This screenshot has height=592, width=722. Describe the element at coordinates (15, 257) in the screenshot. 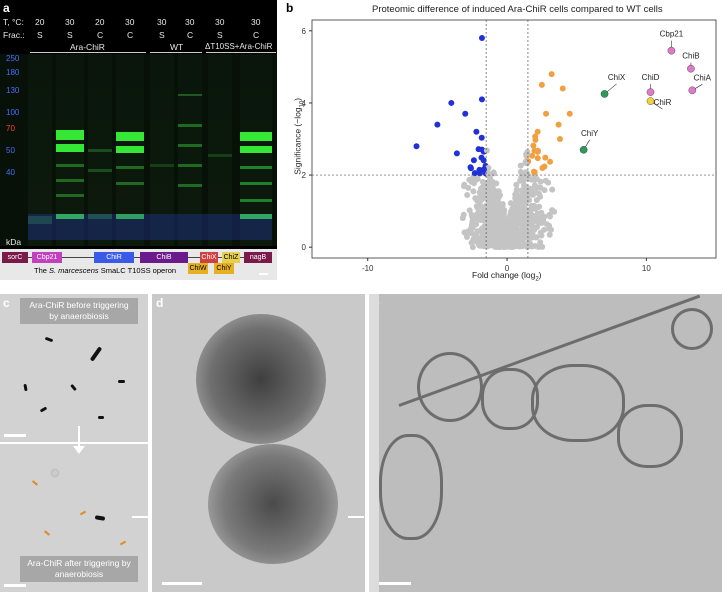

I see `gene-sorc: sorC` at that location.